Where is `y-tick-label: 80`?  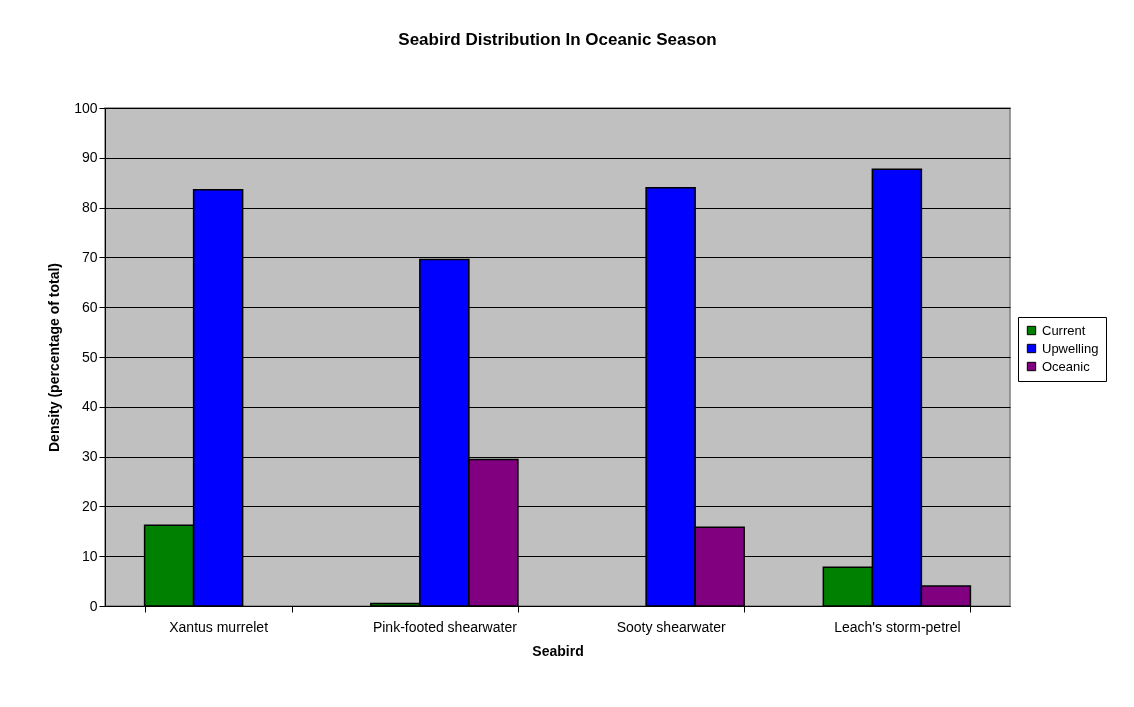
y-tick-label: 80 is located at coordinates (89, 207).